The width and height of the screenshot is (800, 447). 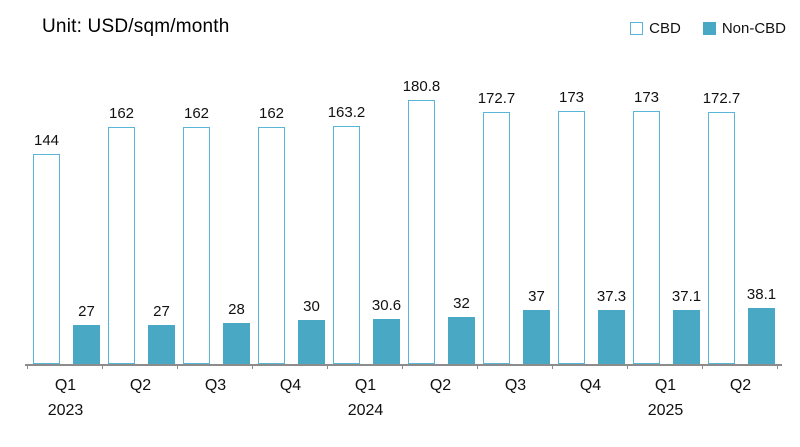 I want to click on legend-label: Non-CBD, so click(x=753, y=28).